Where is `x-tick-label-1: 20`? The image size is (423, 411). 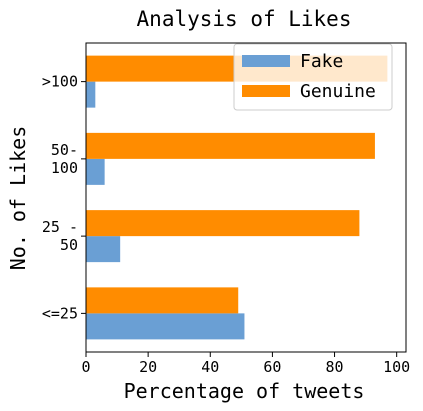
x-tick-label-1: 20 is located at coordinates (148, 367).